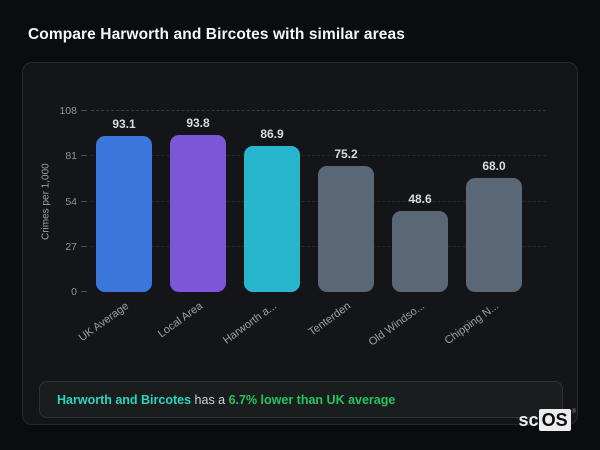  I want to click on bar-value-label: 86.9, so click(272, 134).